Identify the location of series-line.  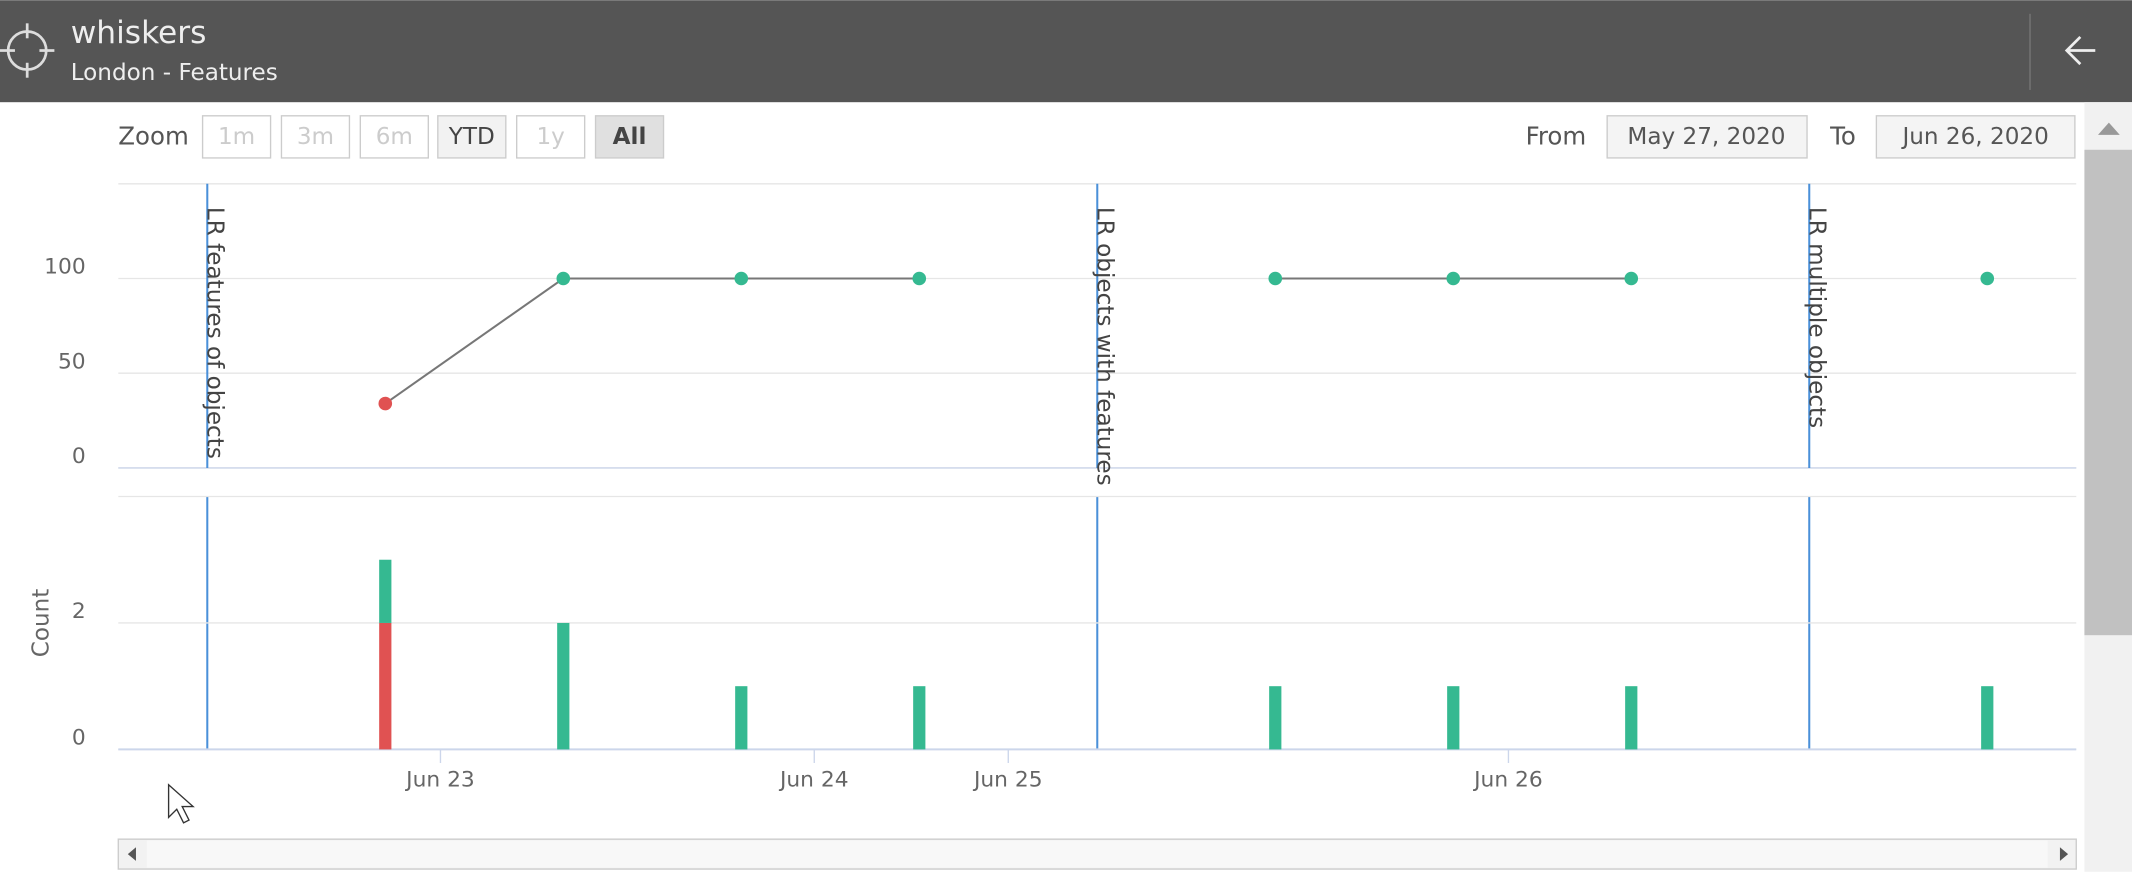
(652, 341).